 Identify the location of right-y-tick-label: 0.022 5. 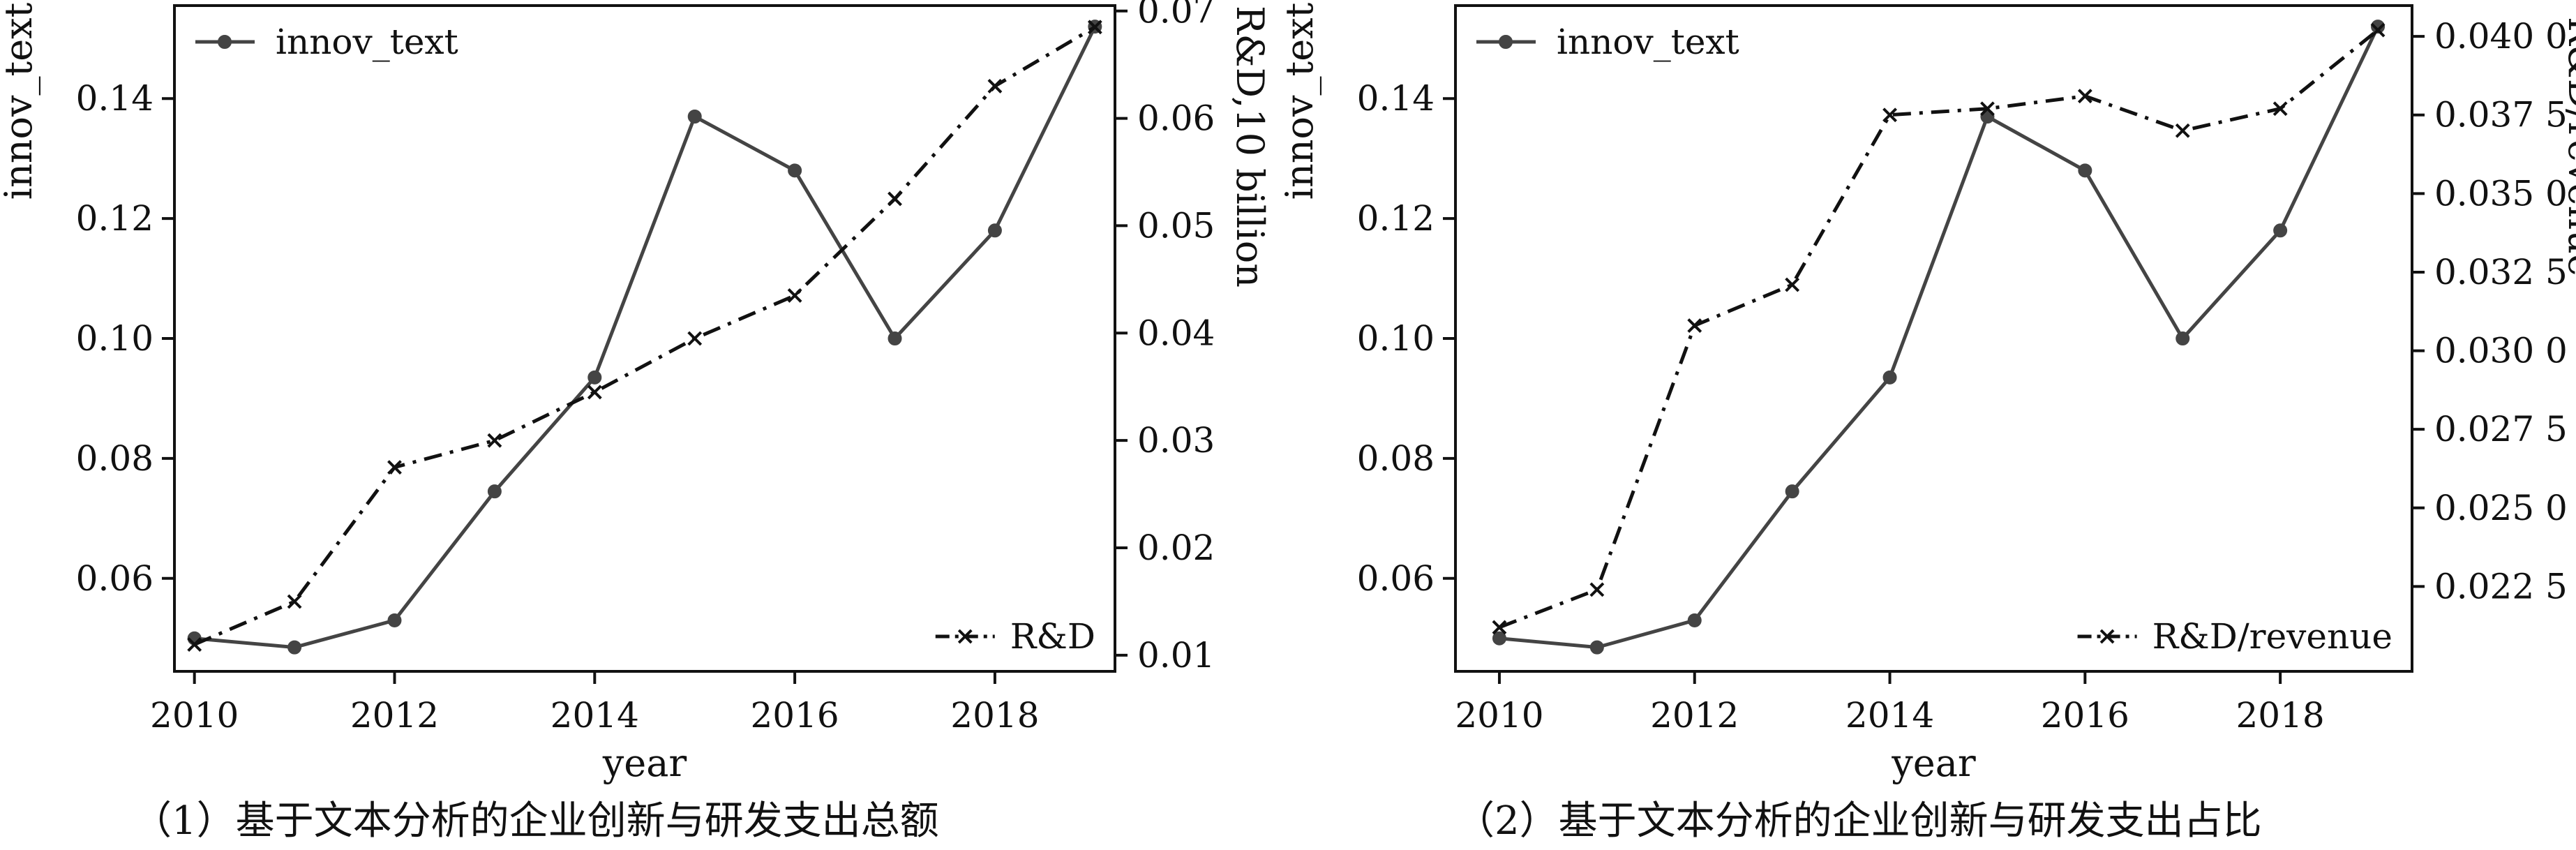
(2501, 586).